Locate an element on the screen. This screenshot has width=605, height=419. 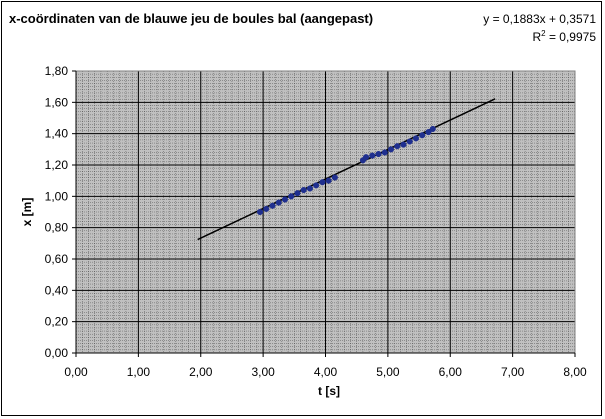
x-tick-label: 3,00 is located at coordinates (263, 372).